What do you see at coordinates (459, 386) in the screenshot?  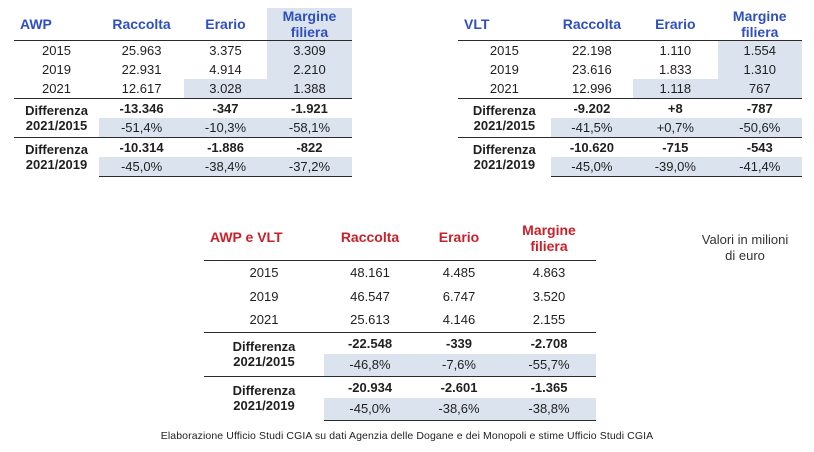 I see `total-diff-abs: -2.601` at bounding box center [459, 386].